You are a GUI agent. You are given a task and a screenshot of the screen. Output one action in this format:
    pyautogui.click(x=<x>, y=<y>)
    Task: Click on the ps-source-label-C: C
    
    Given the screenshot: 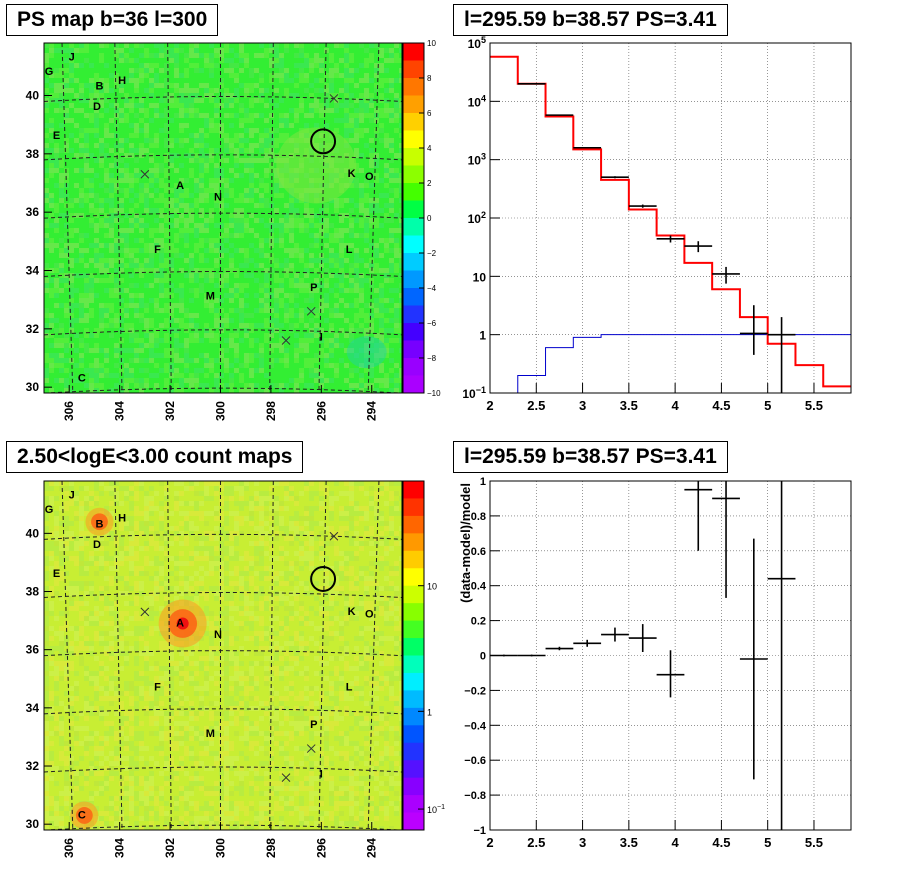 What is the action you would take?
    pyautogui.click(x=82, y=378)
    